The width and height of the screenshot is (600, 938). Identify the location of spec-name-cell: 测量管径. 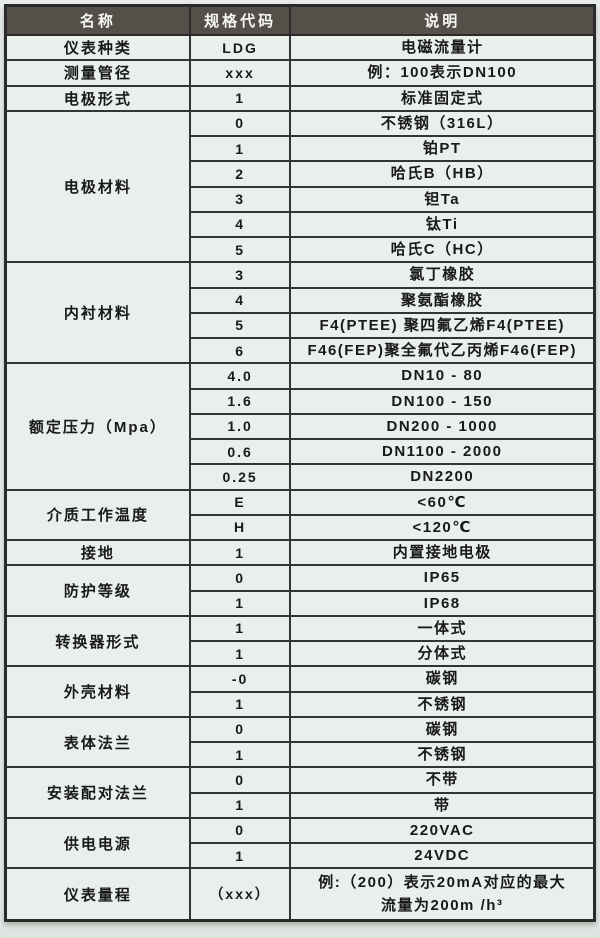
(97, 73).